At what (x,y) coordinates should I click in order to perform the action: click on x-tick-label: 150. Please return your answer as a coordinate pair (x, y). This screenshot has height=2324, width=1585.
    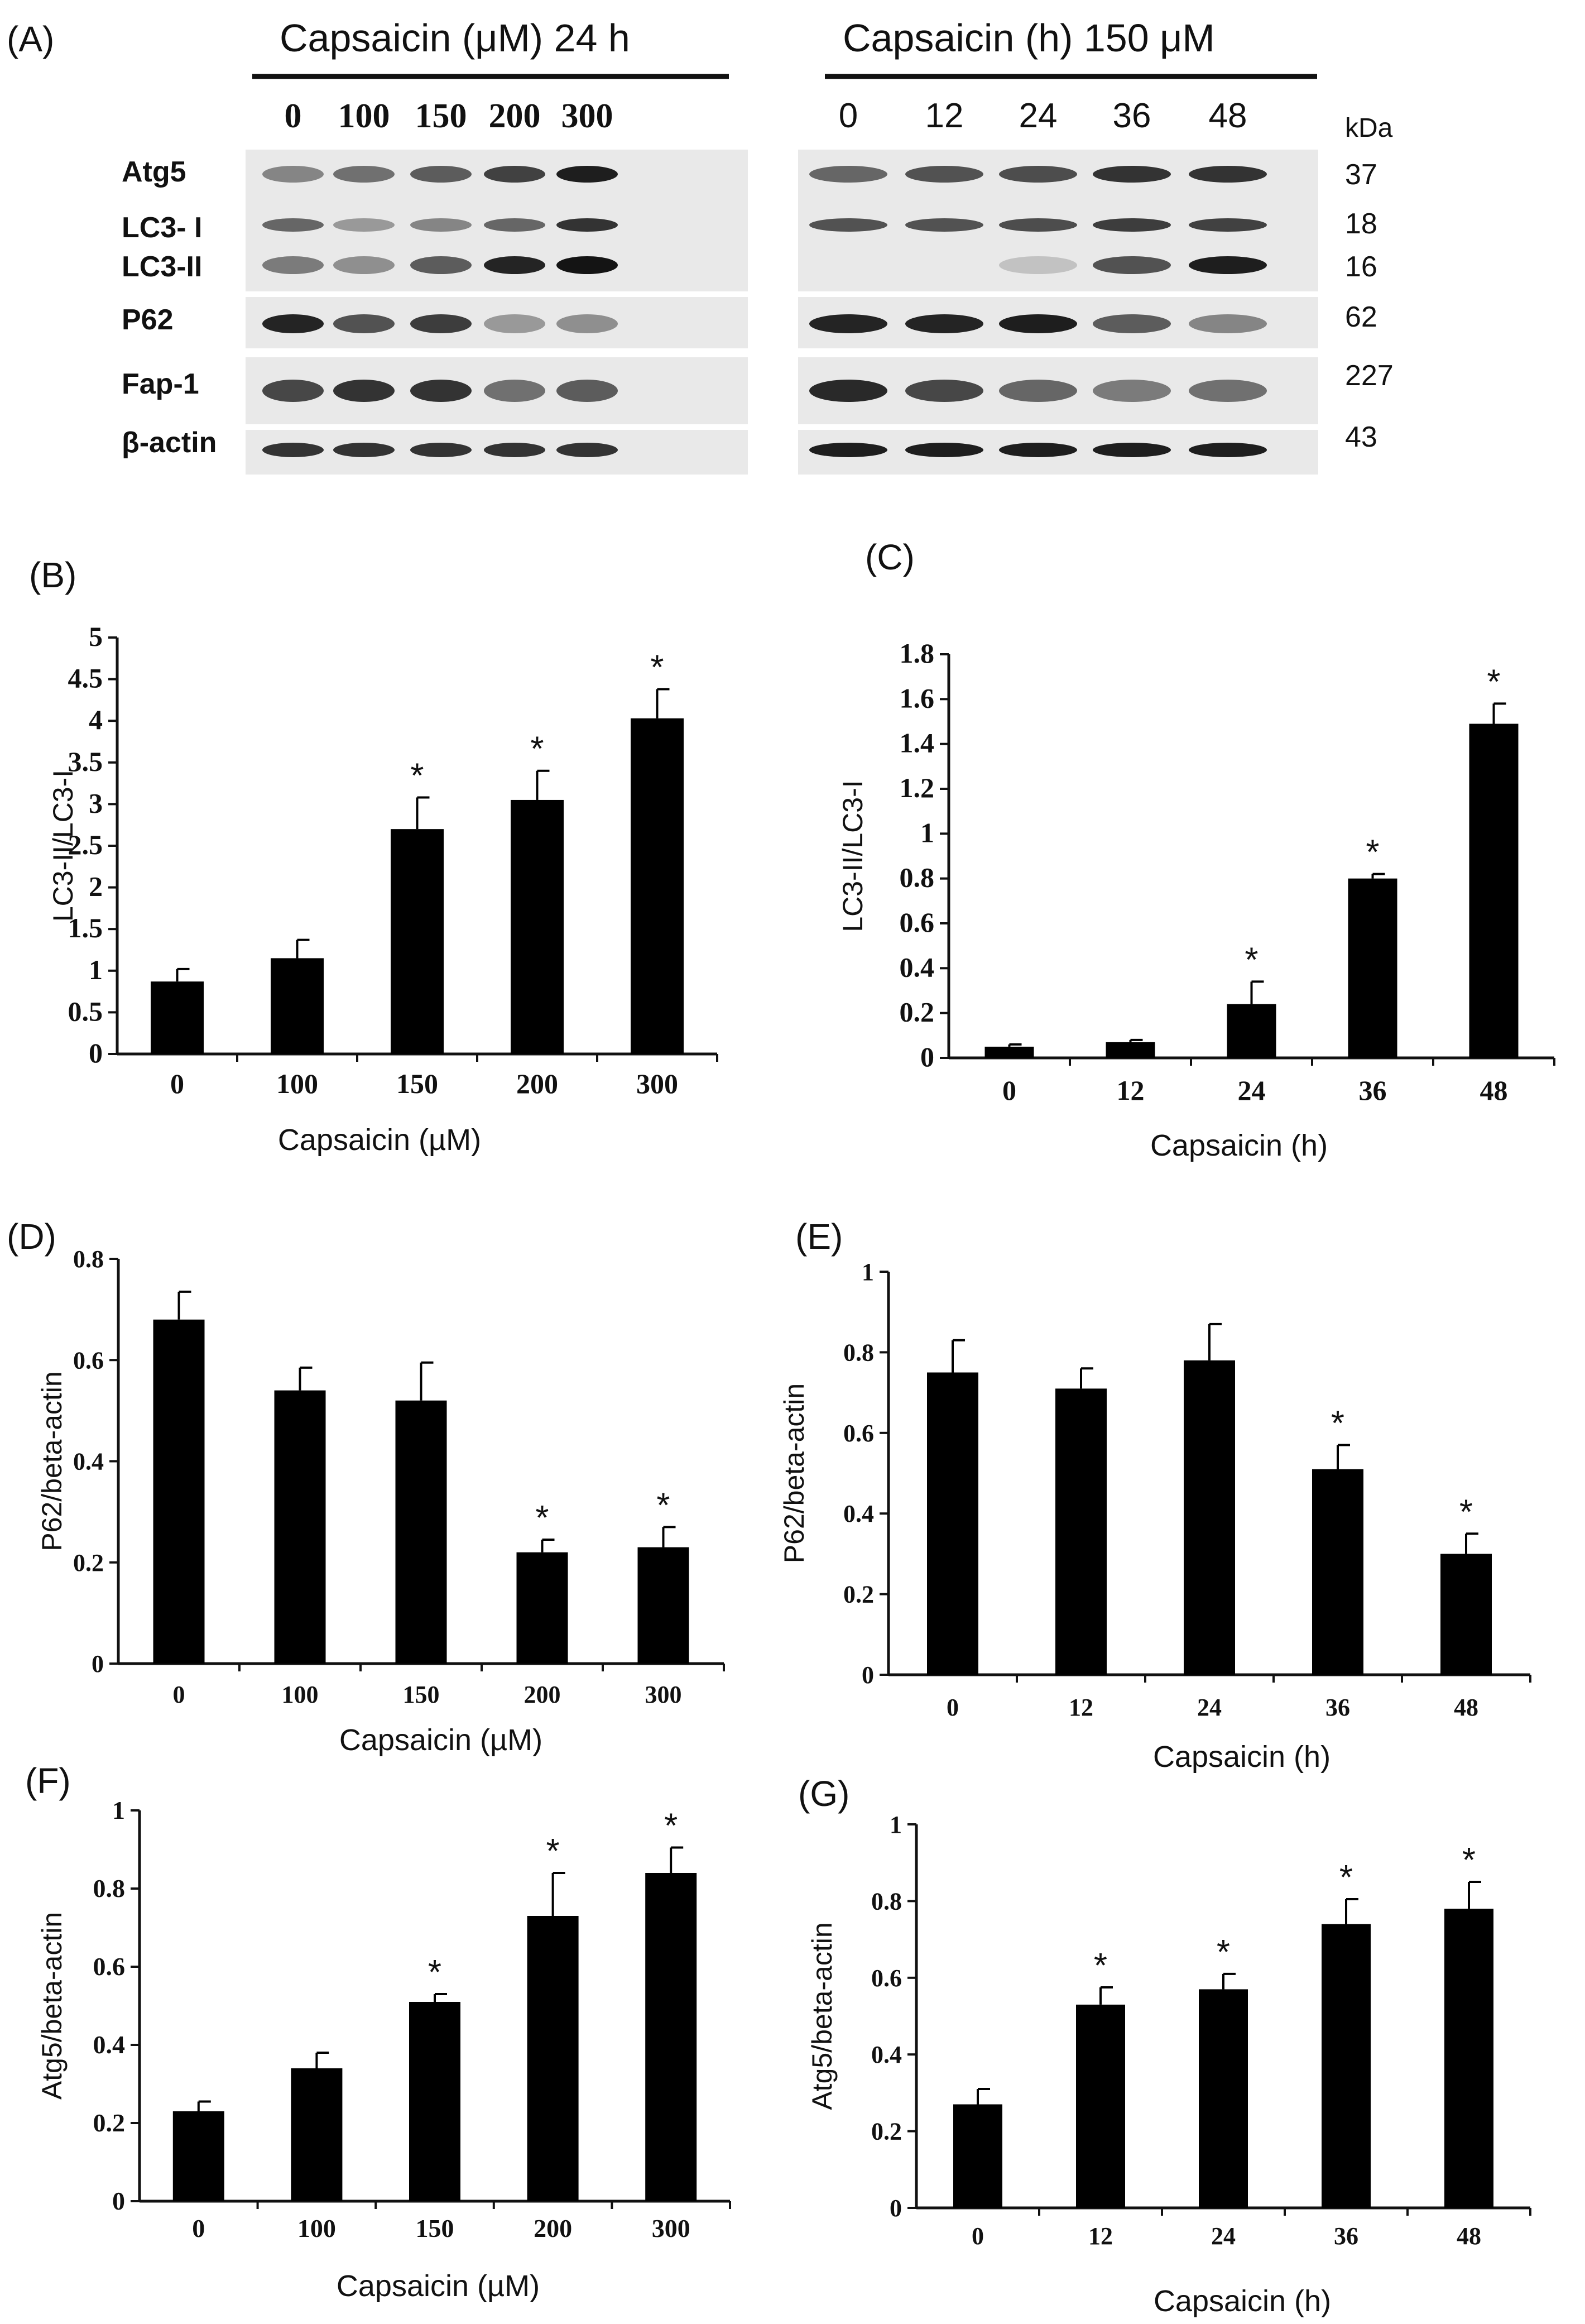
    Looking at the image, I should click on (435, 2228).